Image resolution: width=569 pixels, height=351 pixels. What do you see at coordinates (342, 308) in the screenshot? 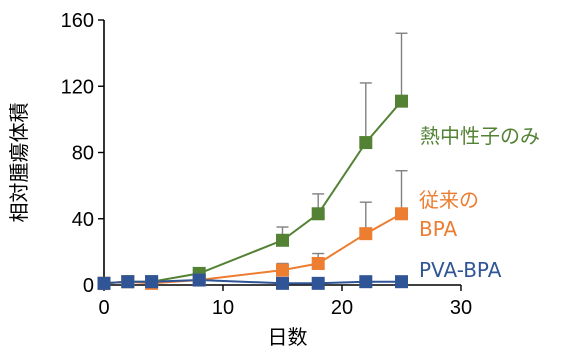
I see `x-tick-label: 20` at bounding box center [342, 308].